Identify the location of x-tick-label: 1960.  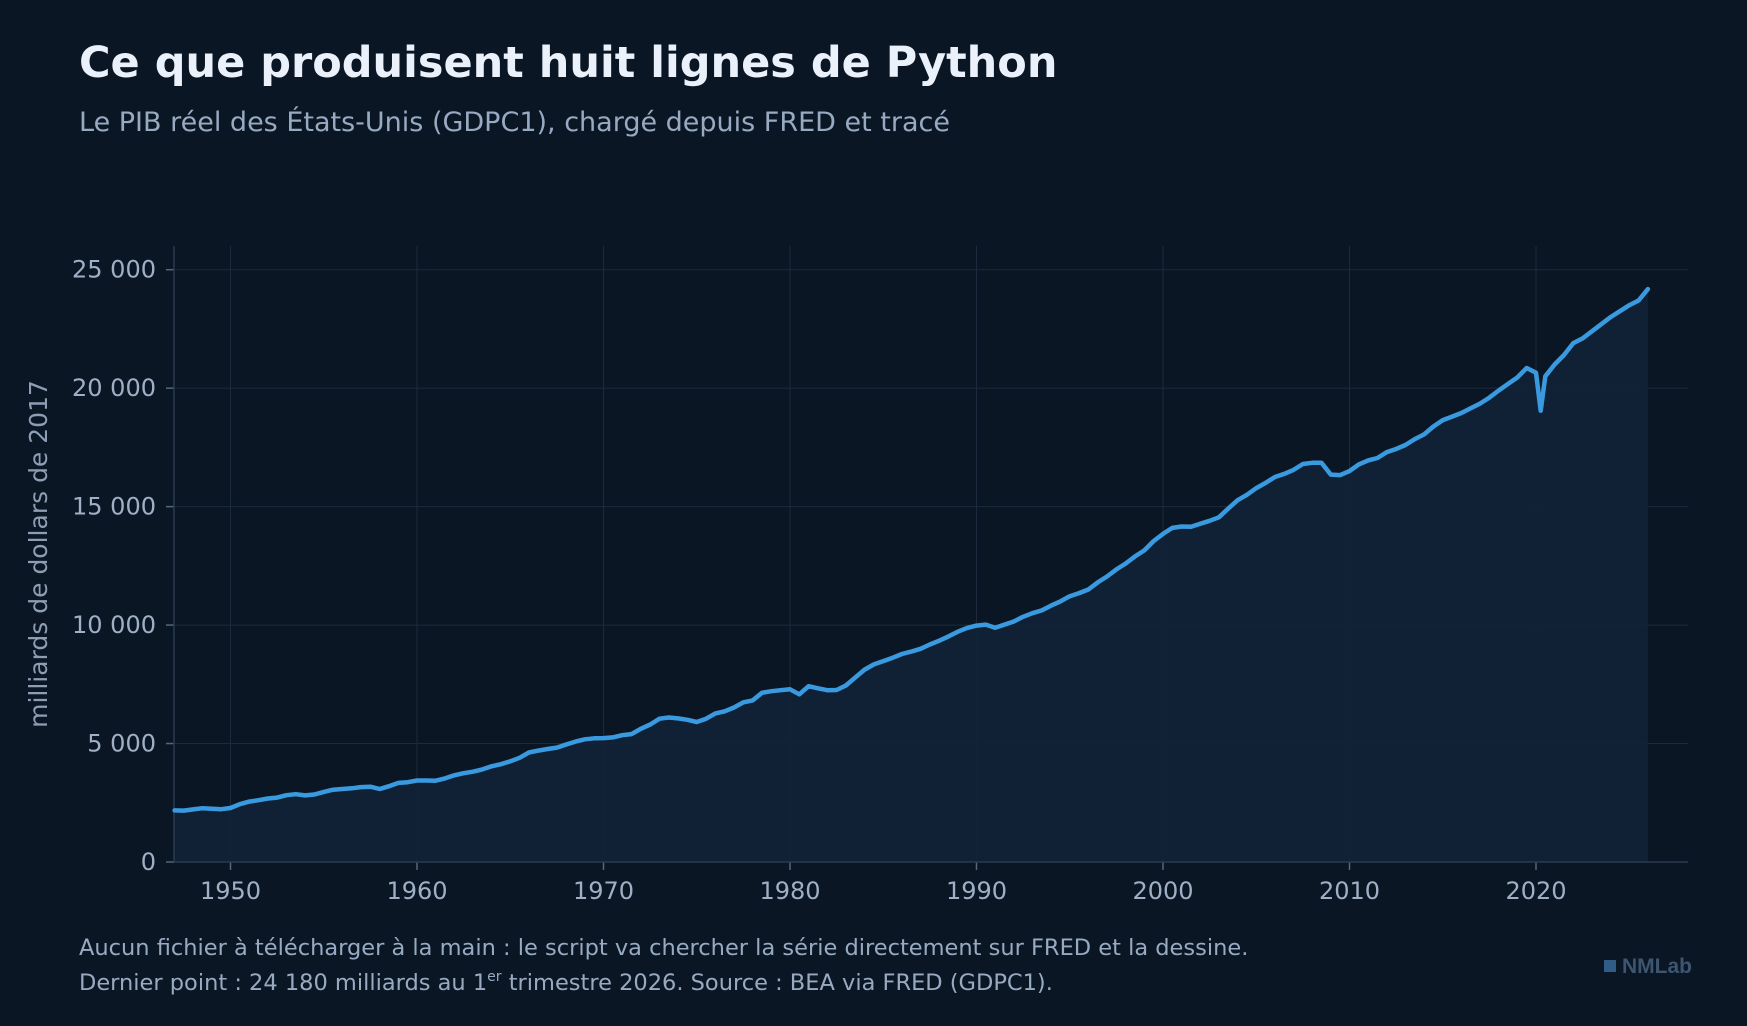
(416, 891).